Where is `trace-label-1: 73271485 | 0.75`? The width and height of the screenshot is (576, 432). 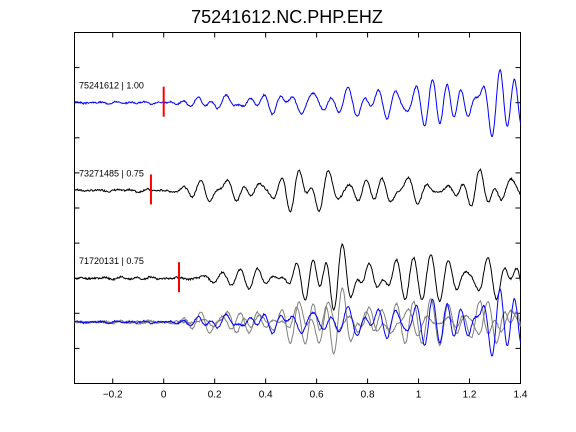 trace-label-1: 73271485 | 0.75 is located at coordinates (111, 173).